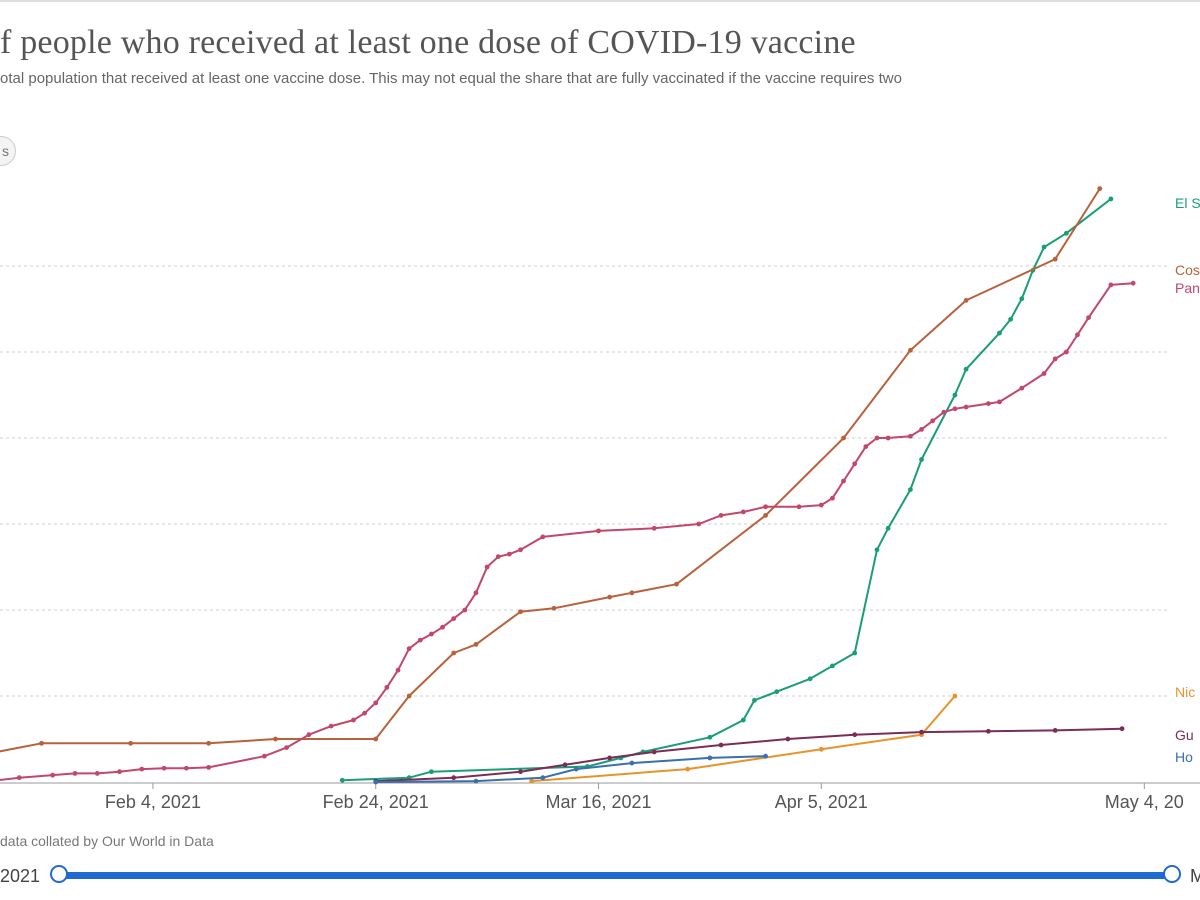 The image size is (1200, 900). What do you see at coordinates (1195, 876) in the screenshot?
I see `timeline-end-label: M` at bounding box center [1195, 876].